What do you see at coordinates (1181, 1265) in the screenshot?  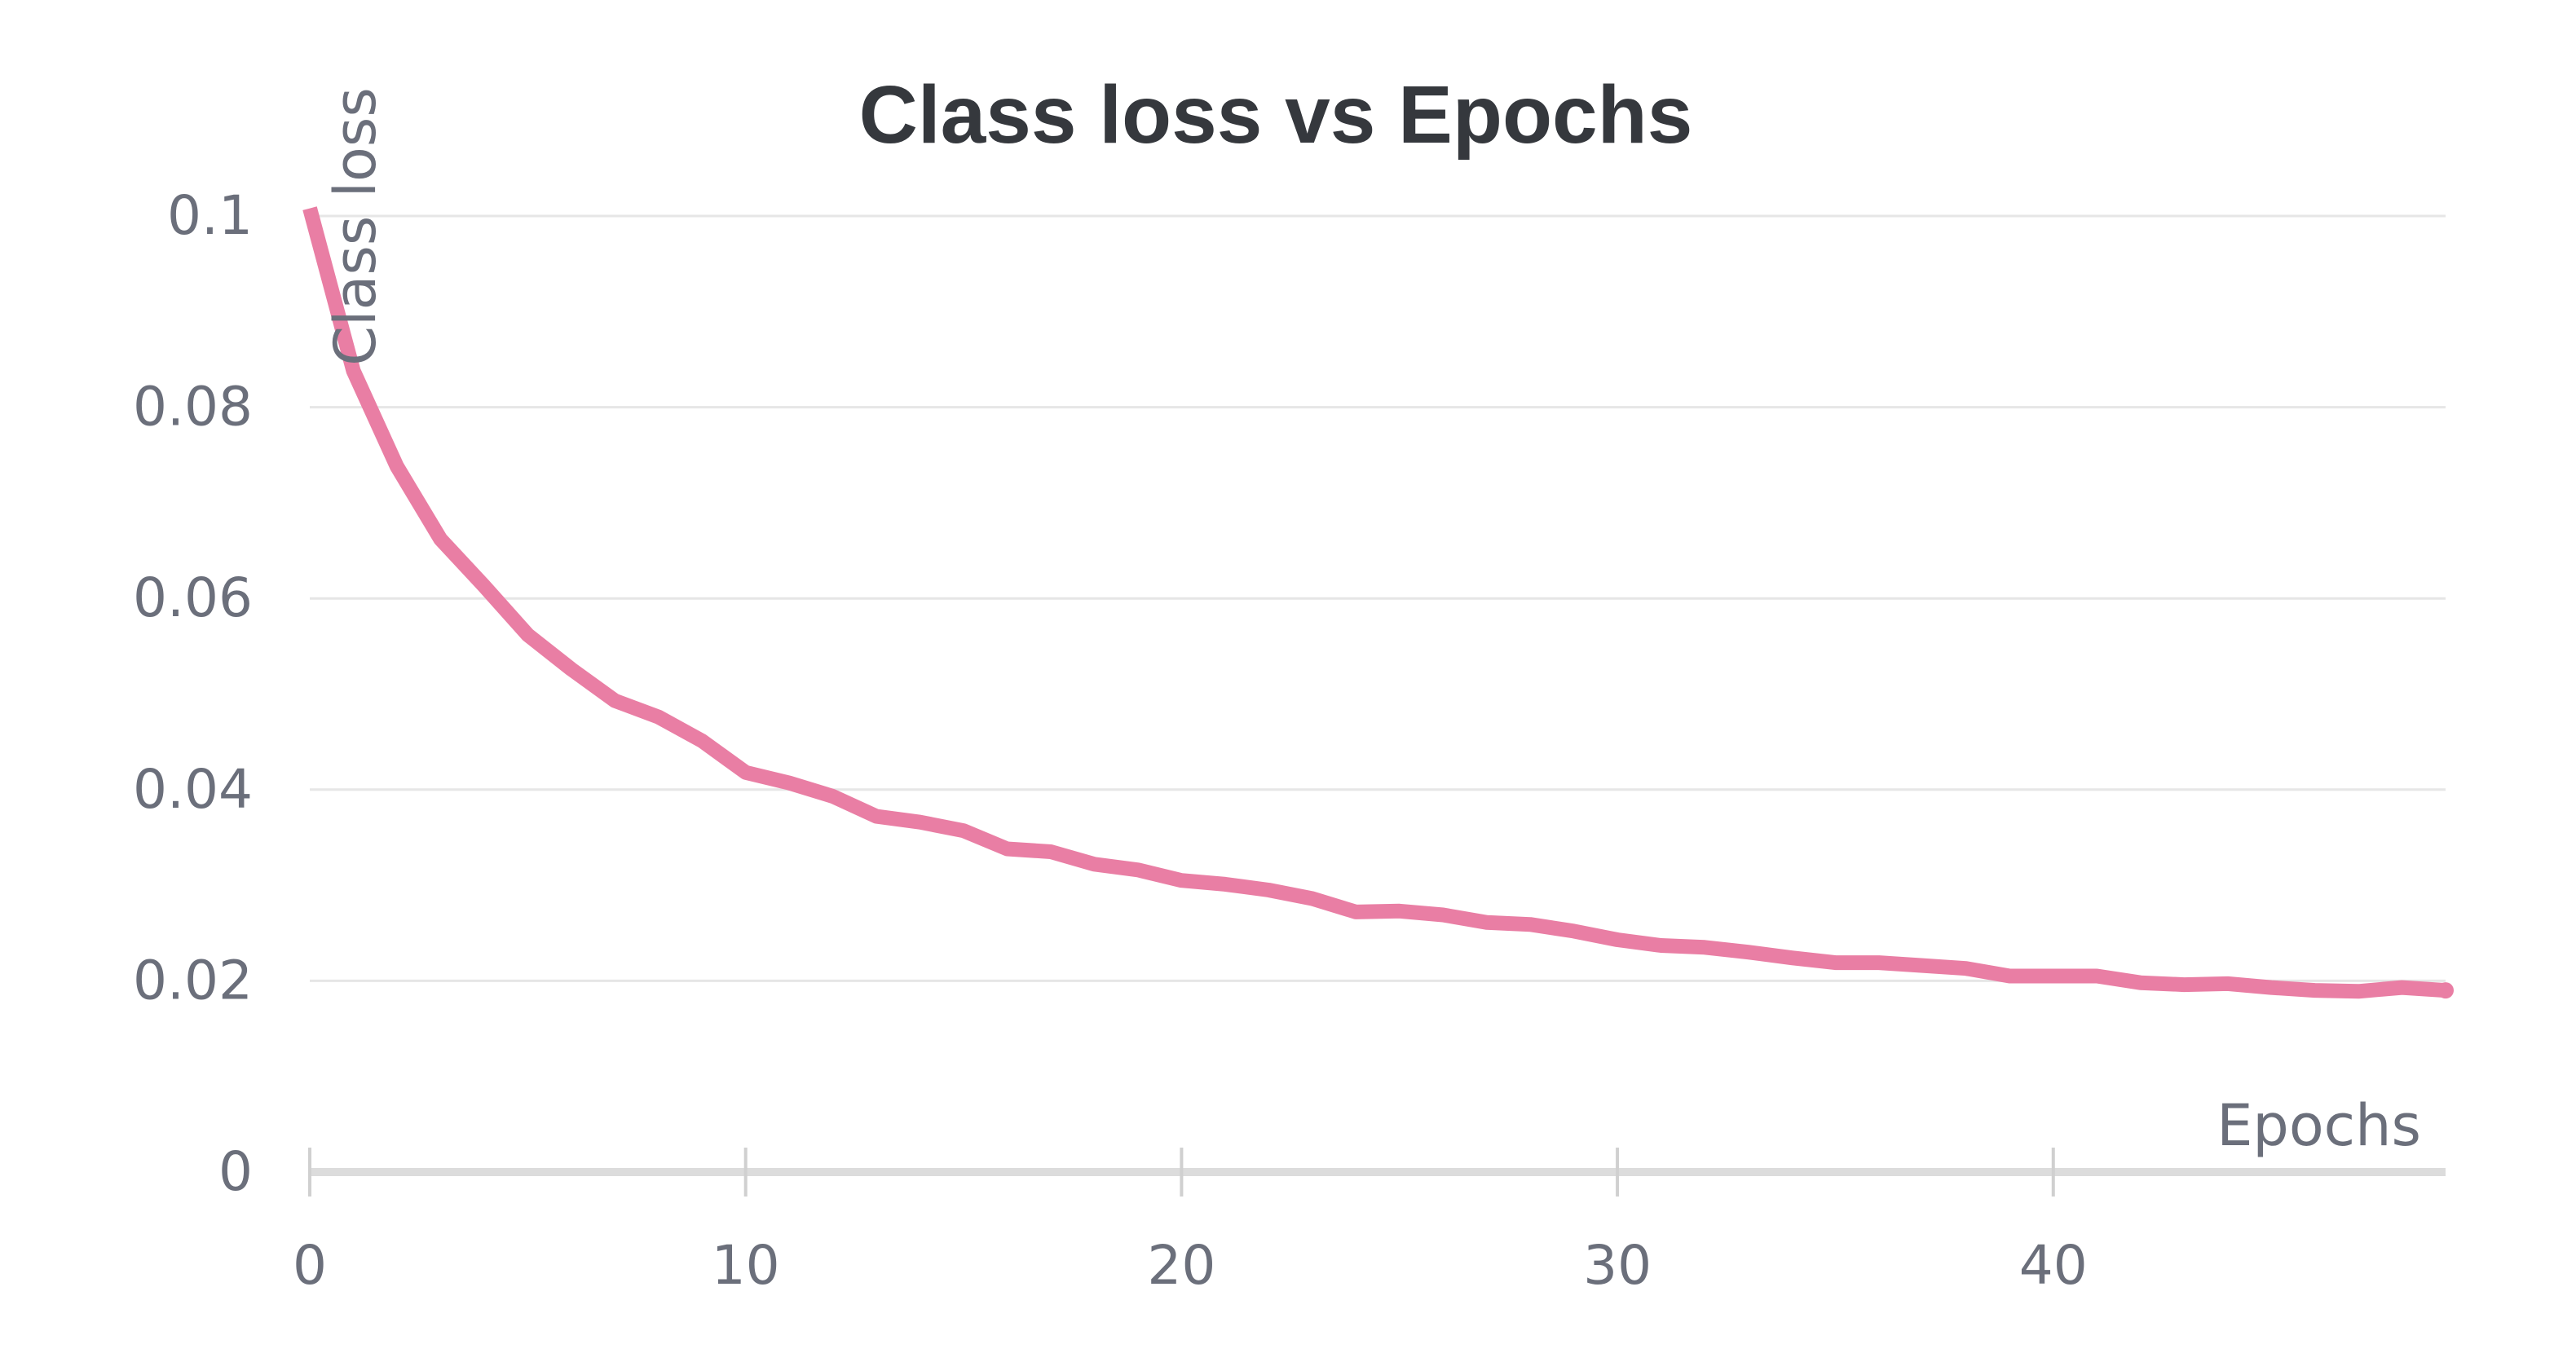 I see `x-tick-label: 20` at bounding box center [1181, 1265].